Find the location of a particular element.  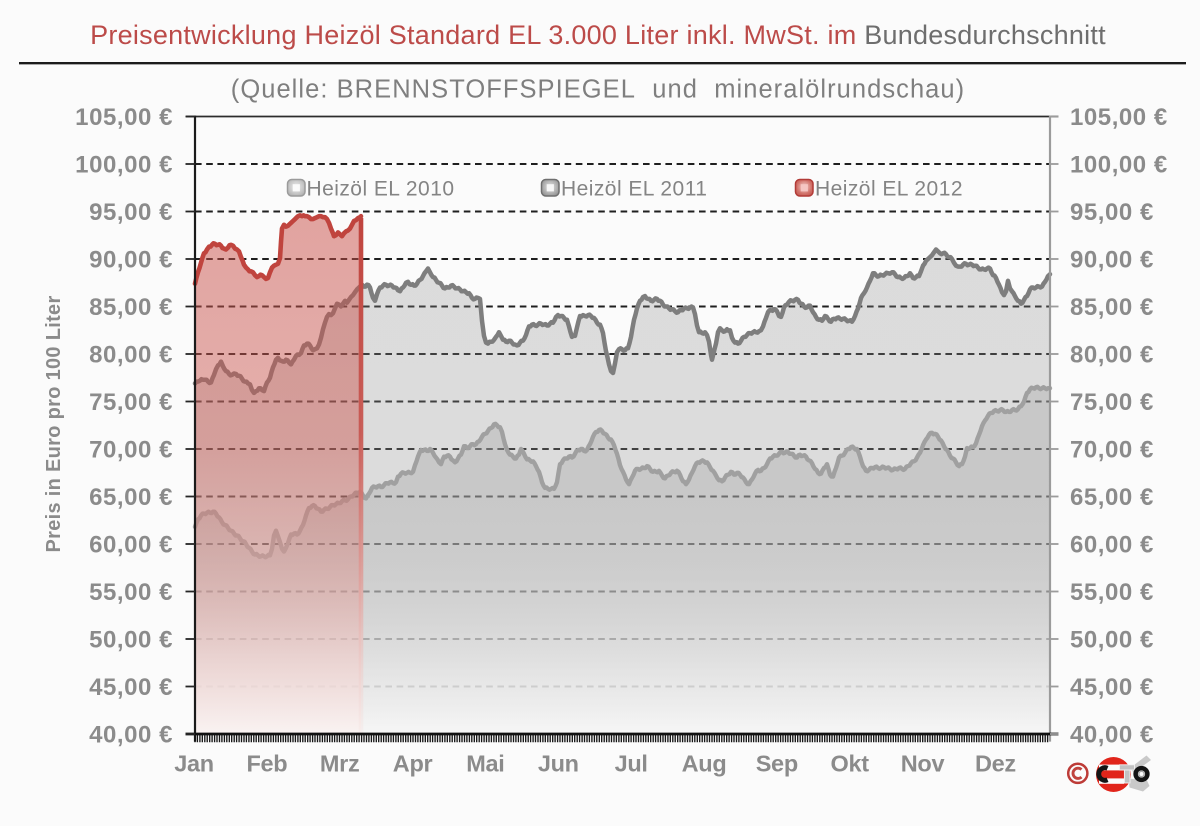

svg-text: Aug is located at coordinates (704, 764).